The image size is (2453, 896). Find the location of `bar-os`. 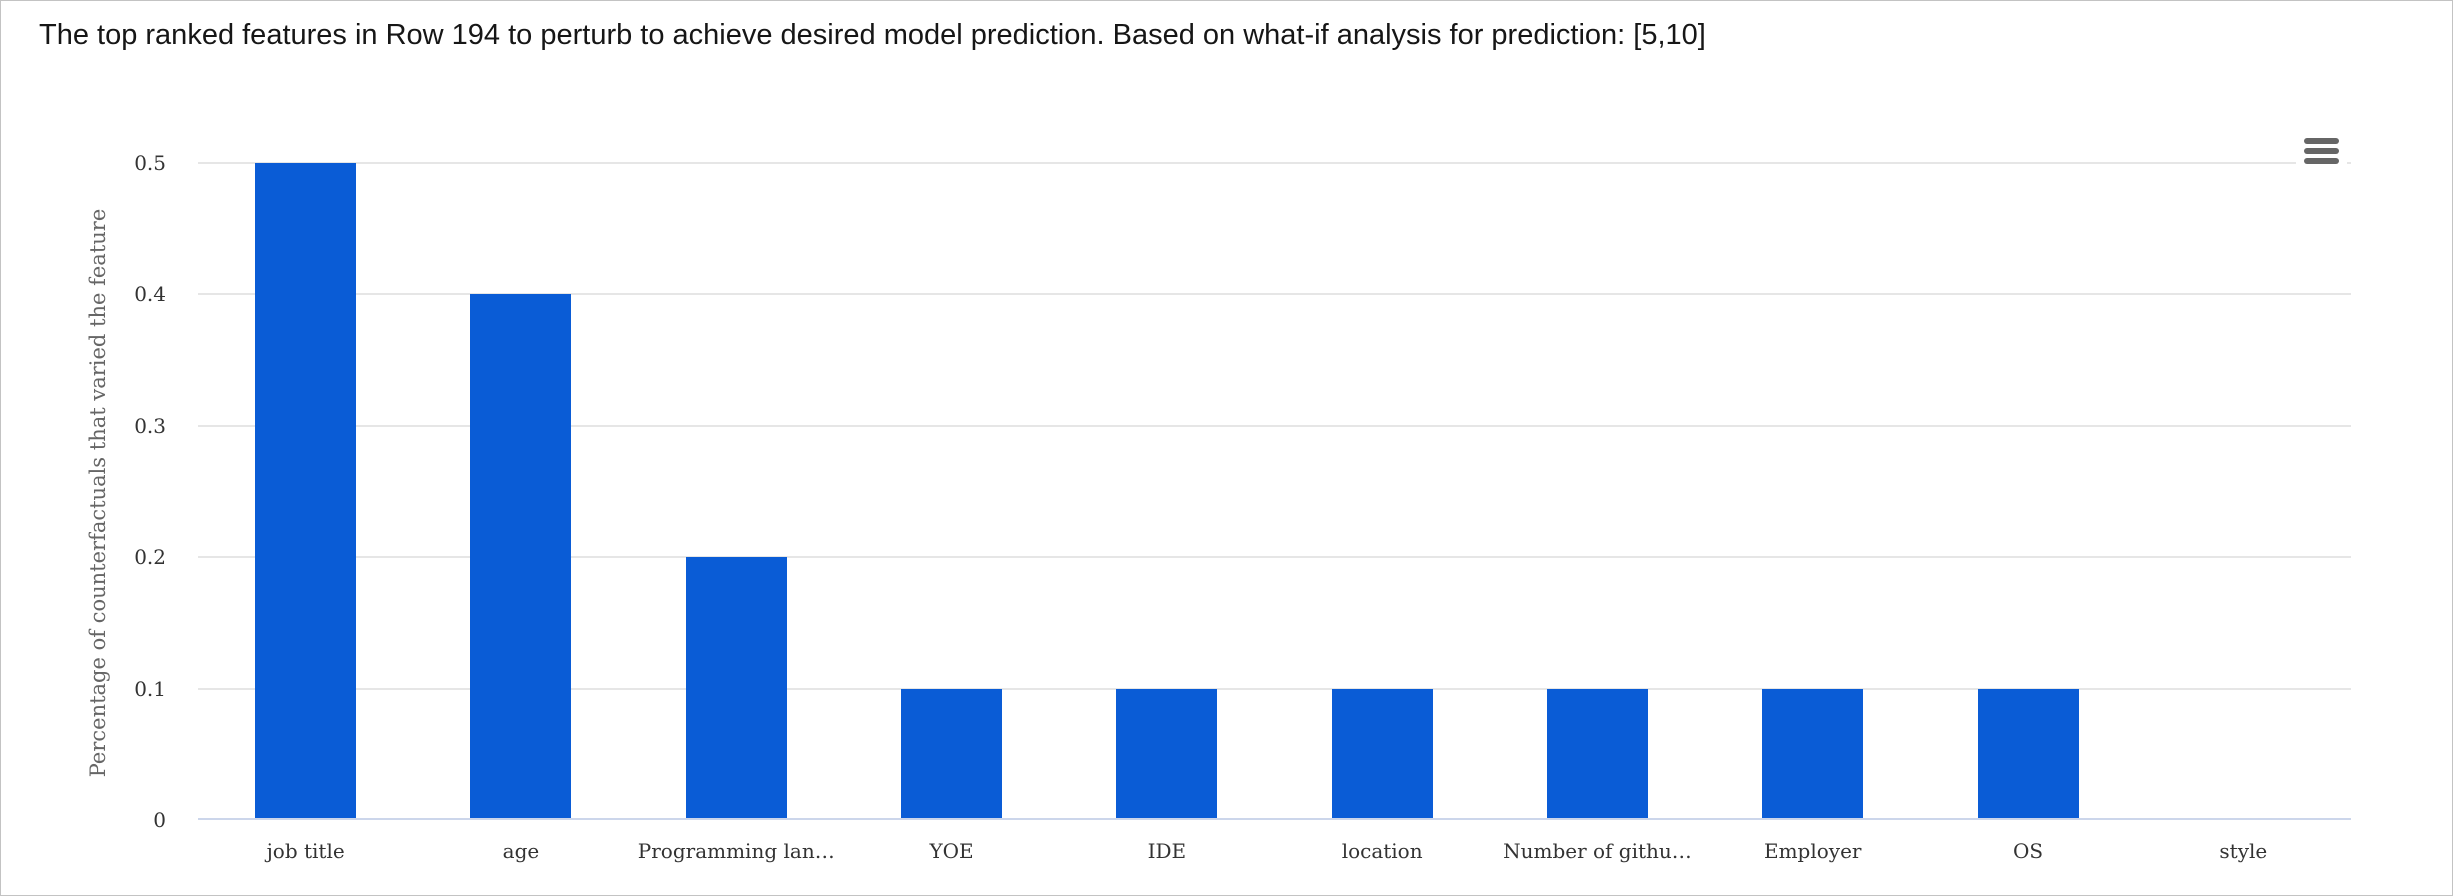

bar-os is located at coordinates (2028, 753).